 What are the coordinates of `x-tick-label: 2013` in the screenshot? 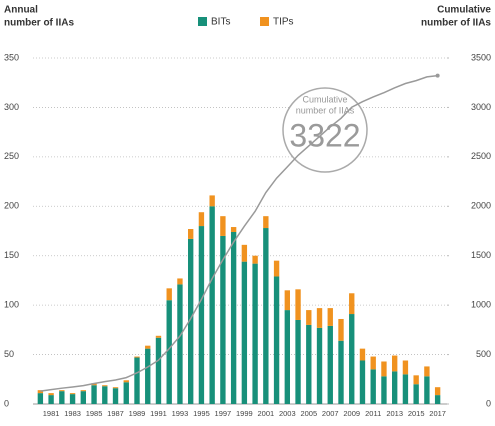 It's located at (394, 413).